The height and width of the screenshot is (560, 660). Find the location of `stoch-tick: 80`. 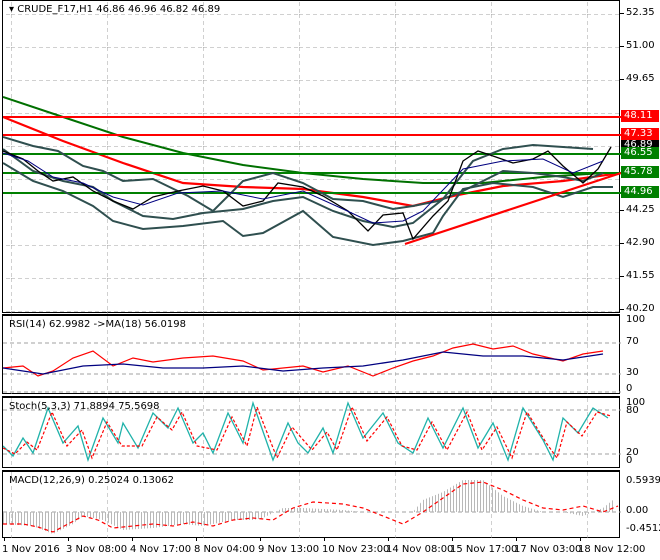

stoch-tick: 80 is located at coordinates (632, 410).